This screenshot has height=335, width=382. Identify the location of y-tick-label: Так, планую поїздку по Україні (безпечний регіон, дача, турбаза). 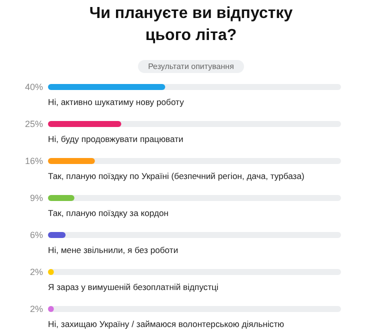
(176, 176).